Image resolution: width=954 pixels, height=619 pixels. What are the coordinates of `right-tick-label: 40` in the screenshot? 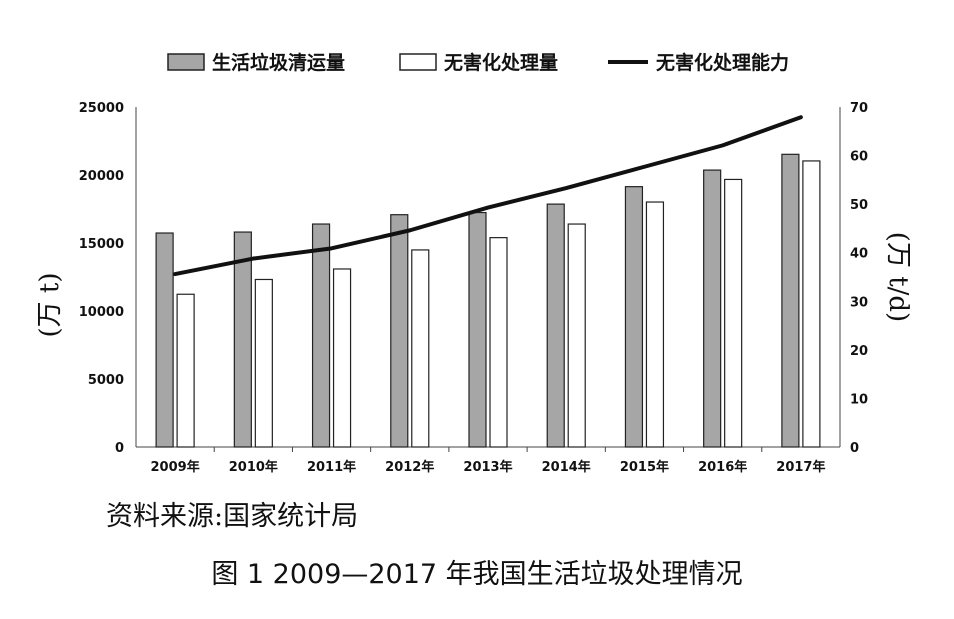 It's located at (859, 254).